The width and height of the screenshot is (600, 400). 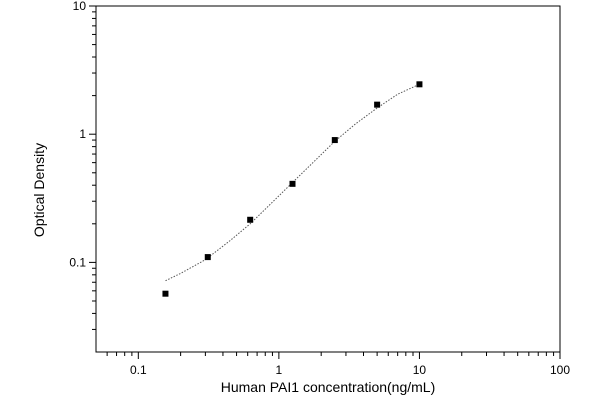 I want to click on y-axis-tick-label: 1, so click(x=82, y=134).